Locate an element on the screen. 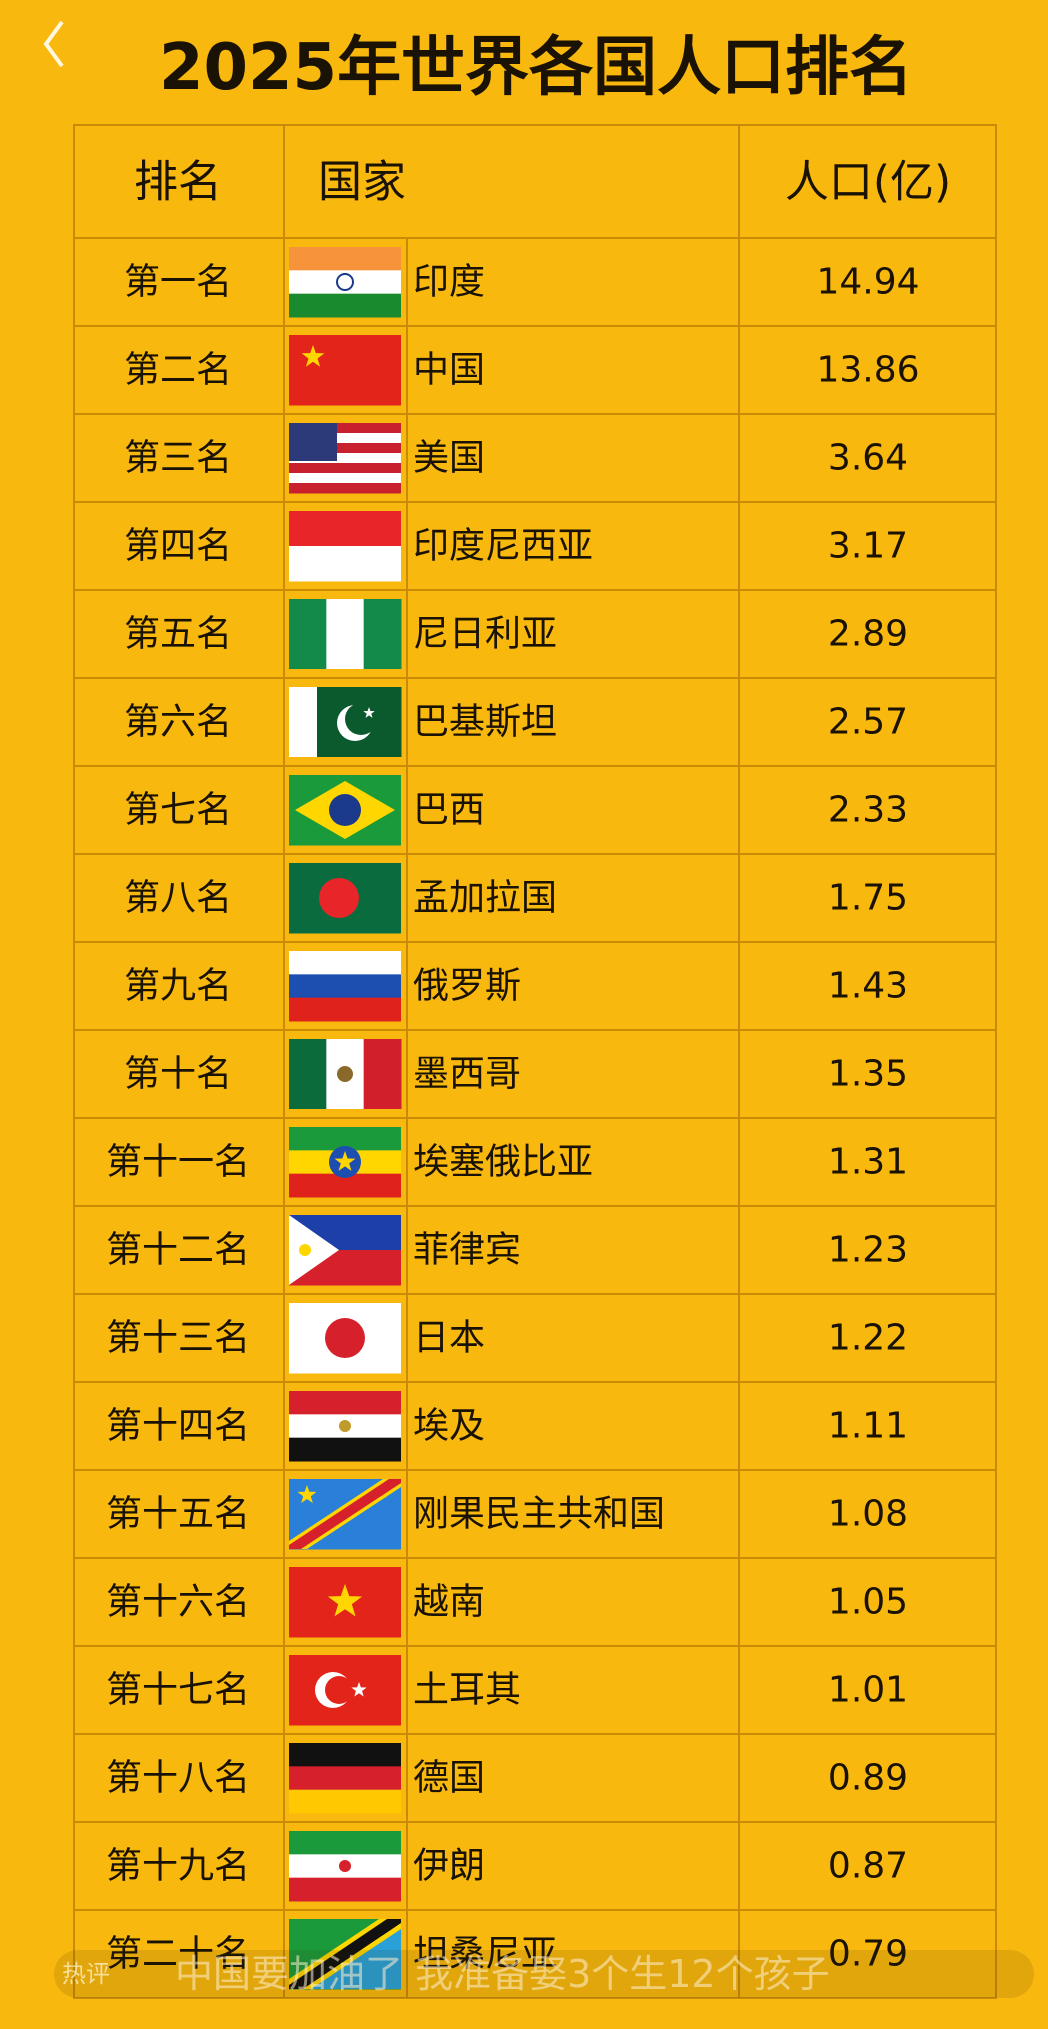 Image resolution: width=1048 pixels, height=2029 pixels. country-cell: 墨西哥 is located at coordinates (467, 1074).